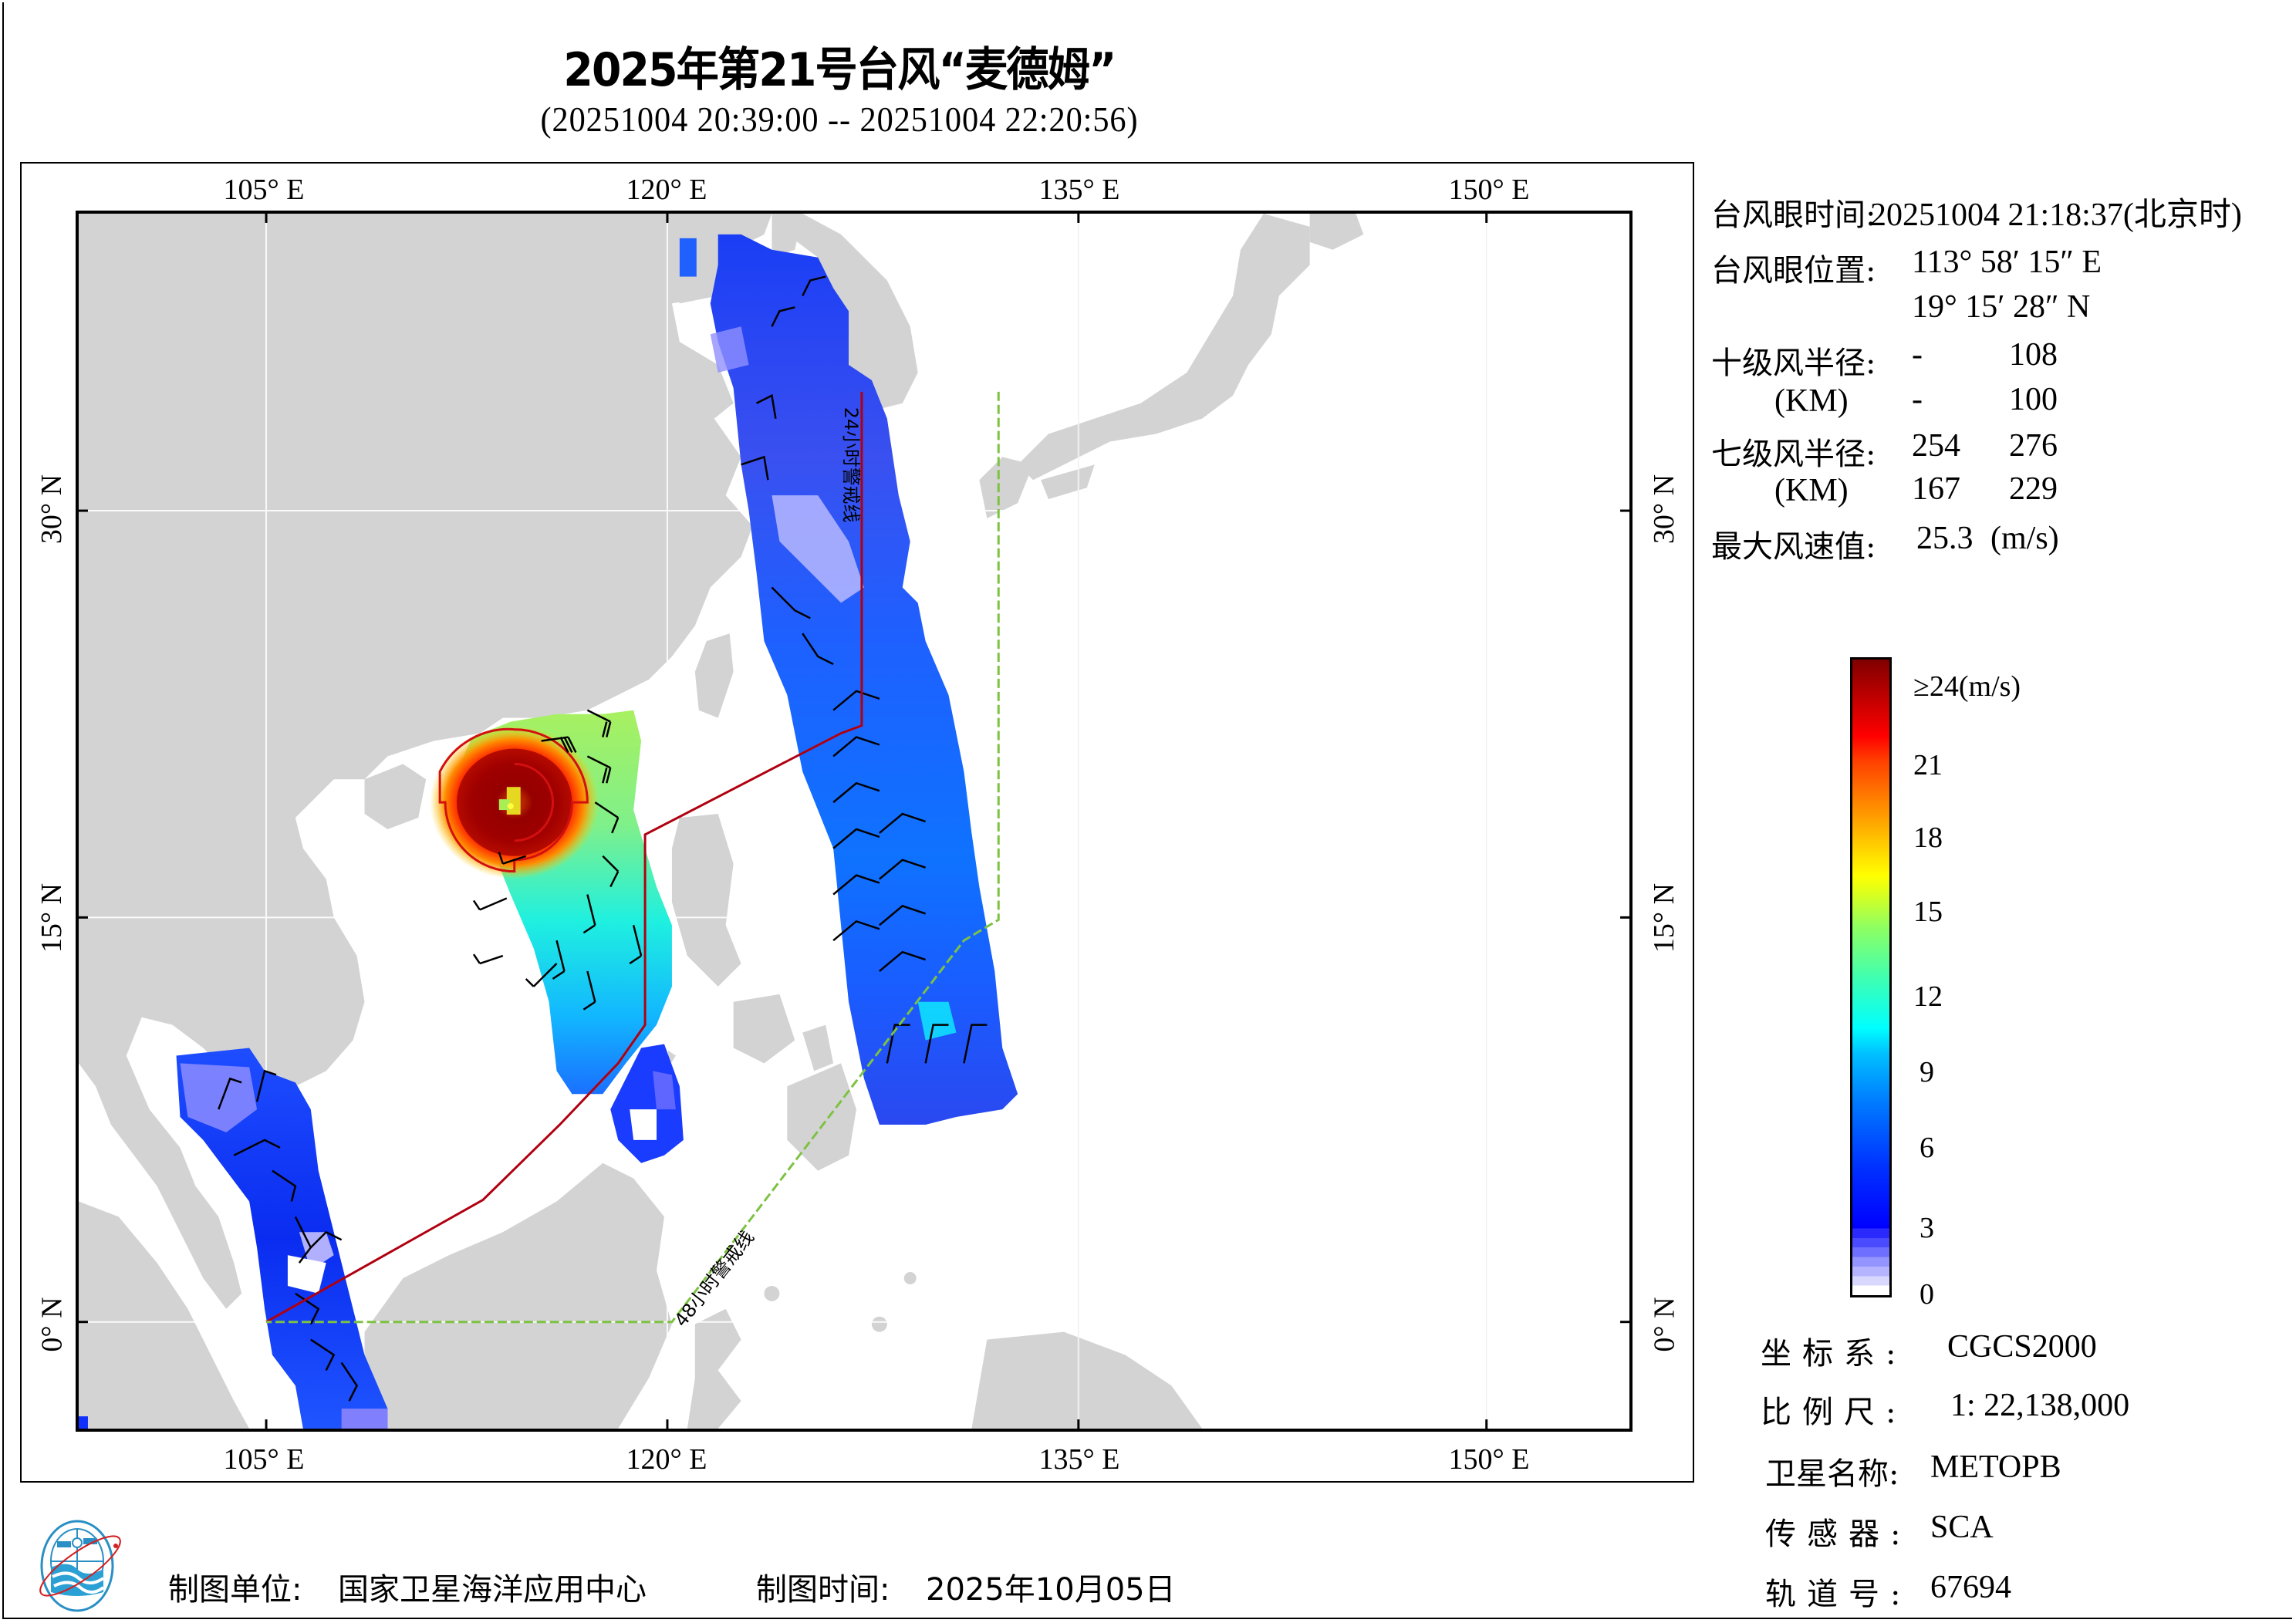  What do you see at coordinates (1051, 1590) in the screenshot?
I see `date-value: 2025年10月05日` at bounding box center [1051, 1590].